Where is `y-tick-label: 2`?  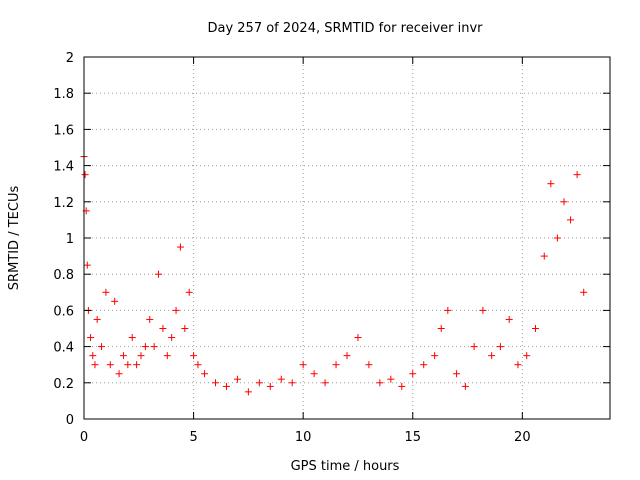 y-tick-label: 2 is located at coordinates (70, 58).